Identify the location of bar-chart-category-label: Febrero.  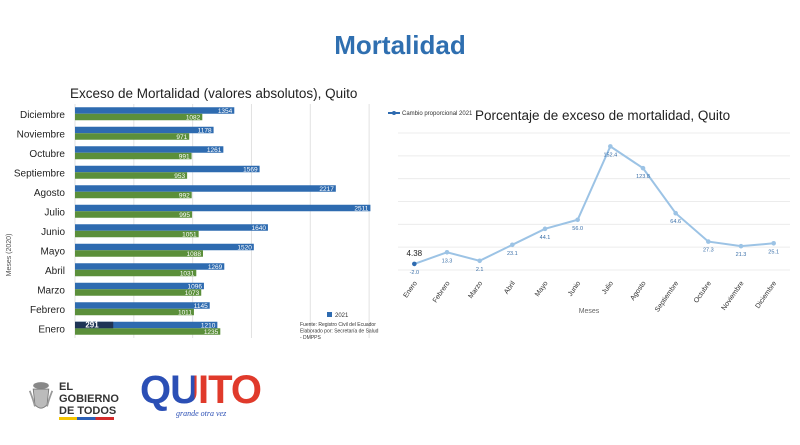
(47, 310).